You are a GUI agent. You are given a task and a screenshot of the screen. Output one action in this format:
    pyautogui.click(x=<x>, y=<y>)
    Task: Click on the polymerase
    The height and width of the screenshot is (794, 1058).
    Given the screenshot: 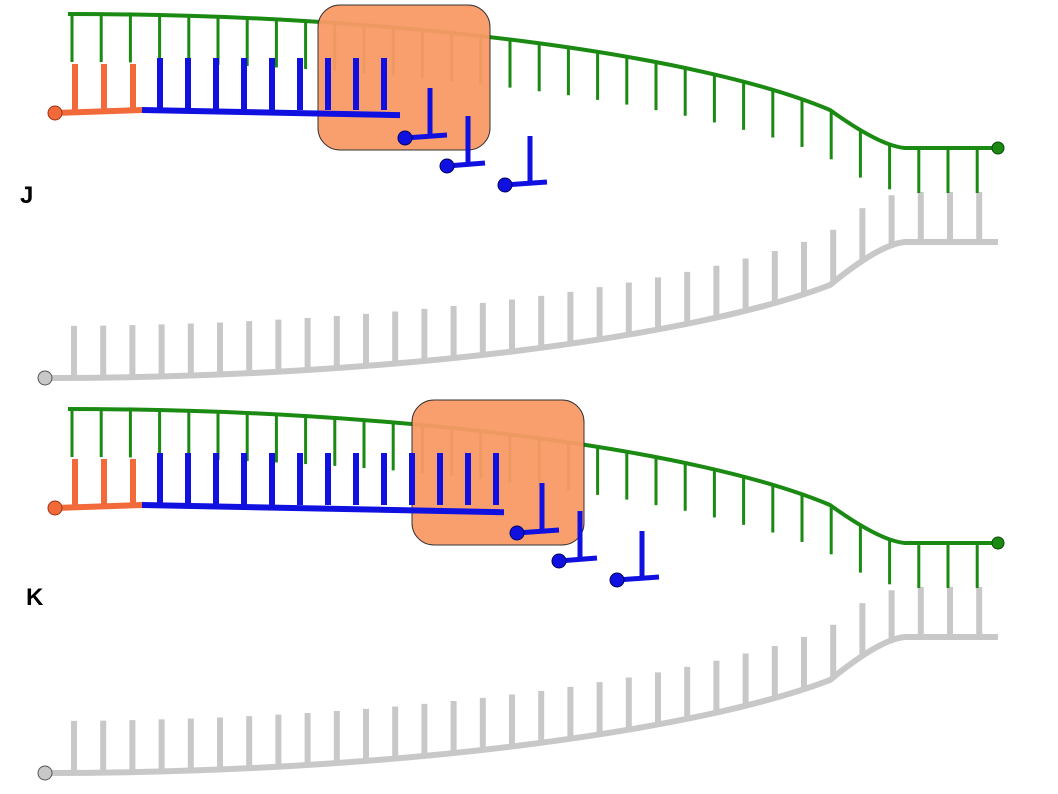 What is the action you would take?
    pyautogui.click(x=404, y=77)
    